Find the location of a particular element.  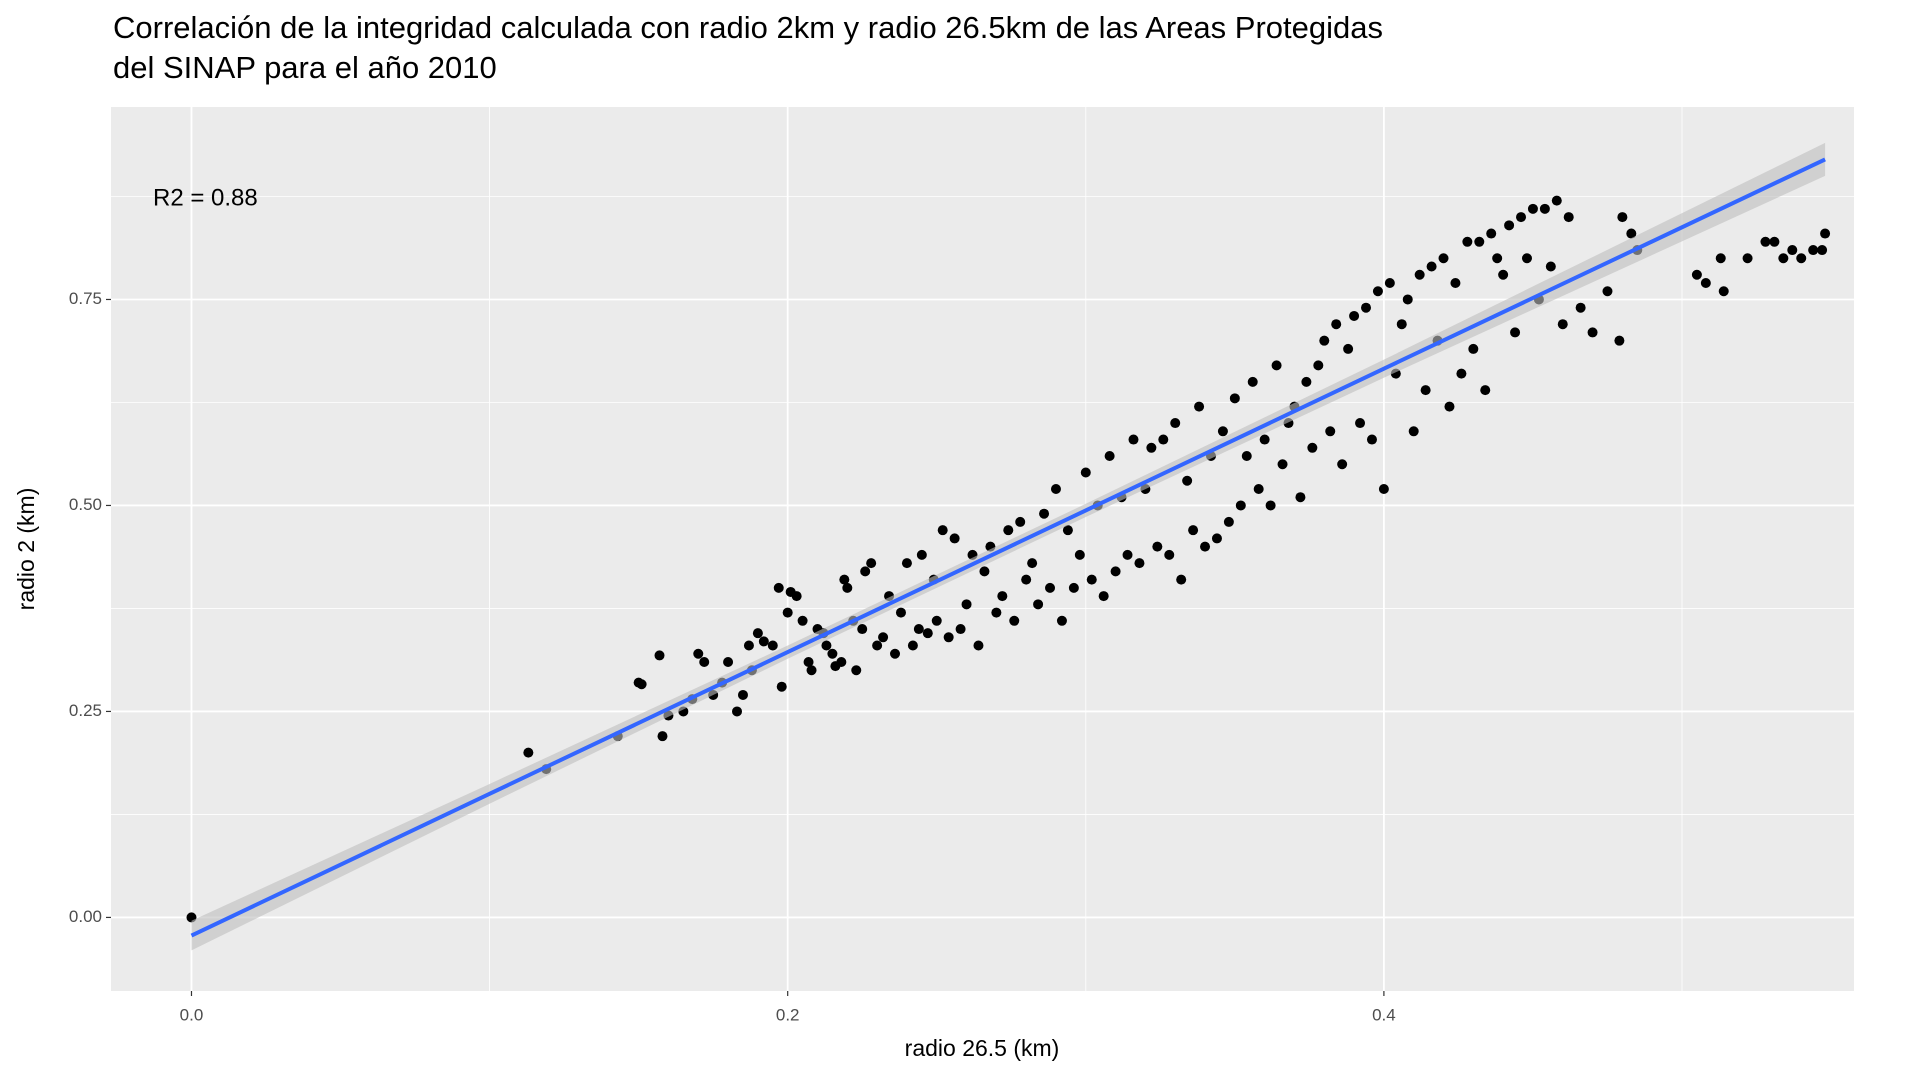

annotation: R2 = 0.88 is located at coordinates (205, 197).